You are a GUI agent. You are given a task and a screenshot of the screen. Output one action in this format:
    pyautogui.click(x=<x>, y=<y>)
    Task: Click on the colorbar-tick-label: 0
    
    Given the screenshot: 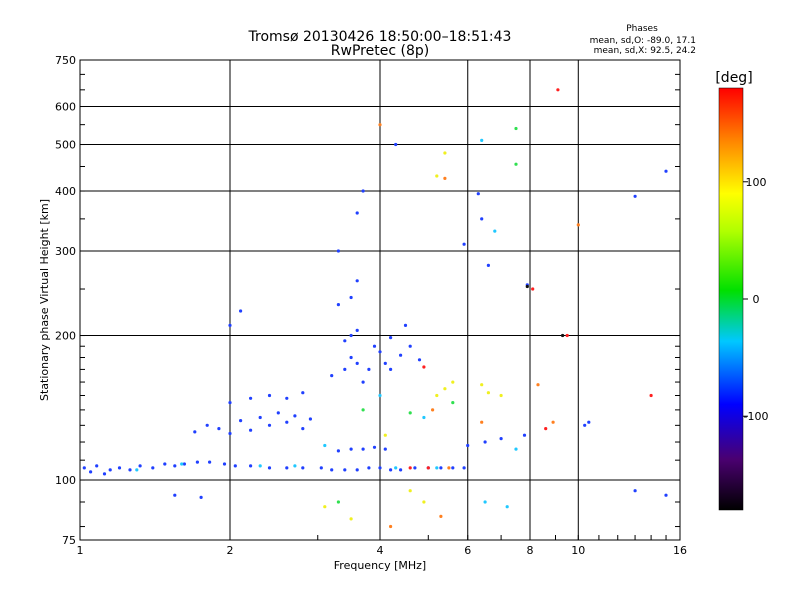 What is the action you would take?
    pyautogui.click(x=756, y=299)
    